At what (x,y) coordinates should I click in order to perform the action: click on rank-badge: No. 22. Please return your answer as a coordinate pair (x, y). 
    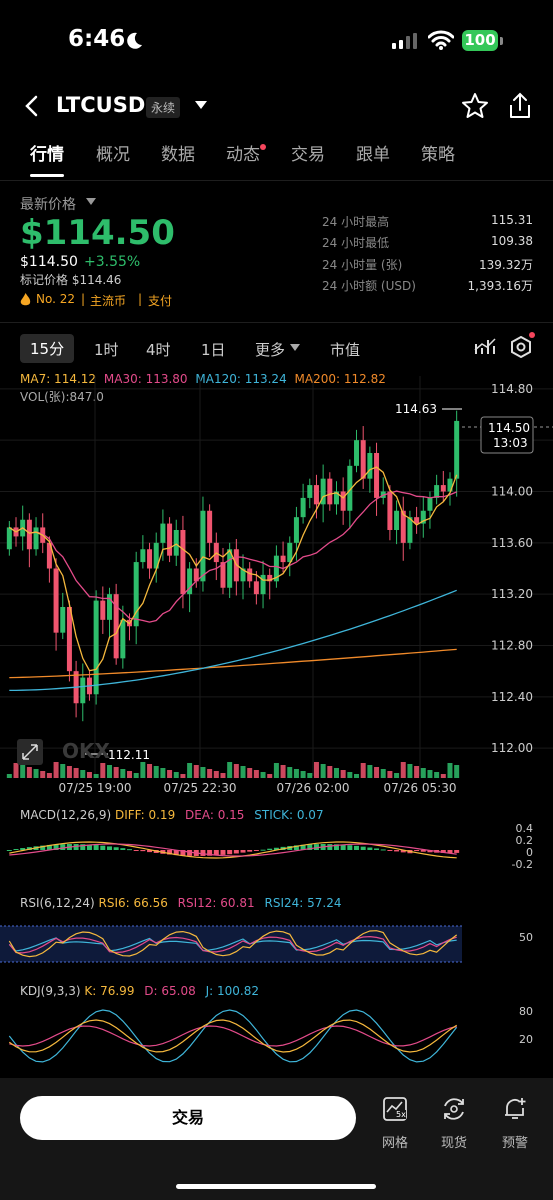
    Looking at the image, I should click on (56, 299).